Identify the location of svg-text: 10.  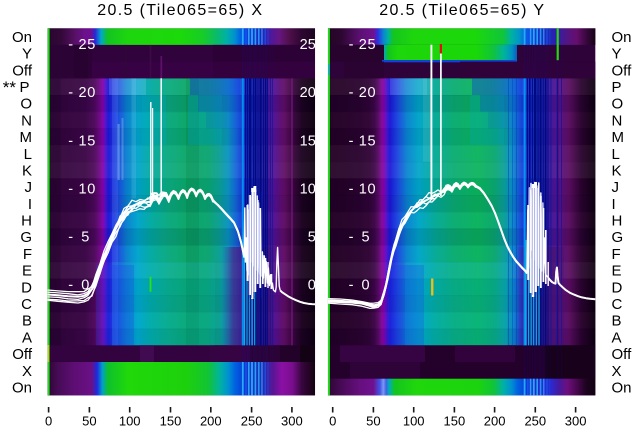
(308, 189).